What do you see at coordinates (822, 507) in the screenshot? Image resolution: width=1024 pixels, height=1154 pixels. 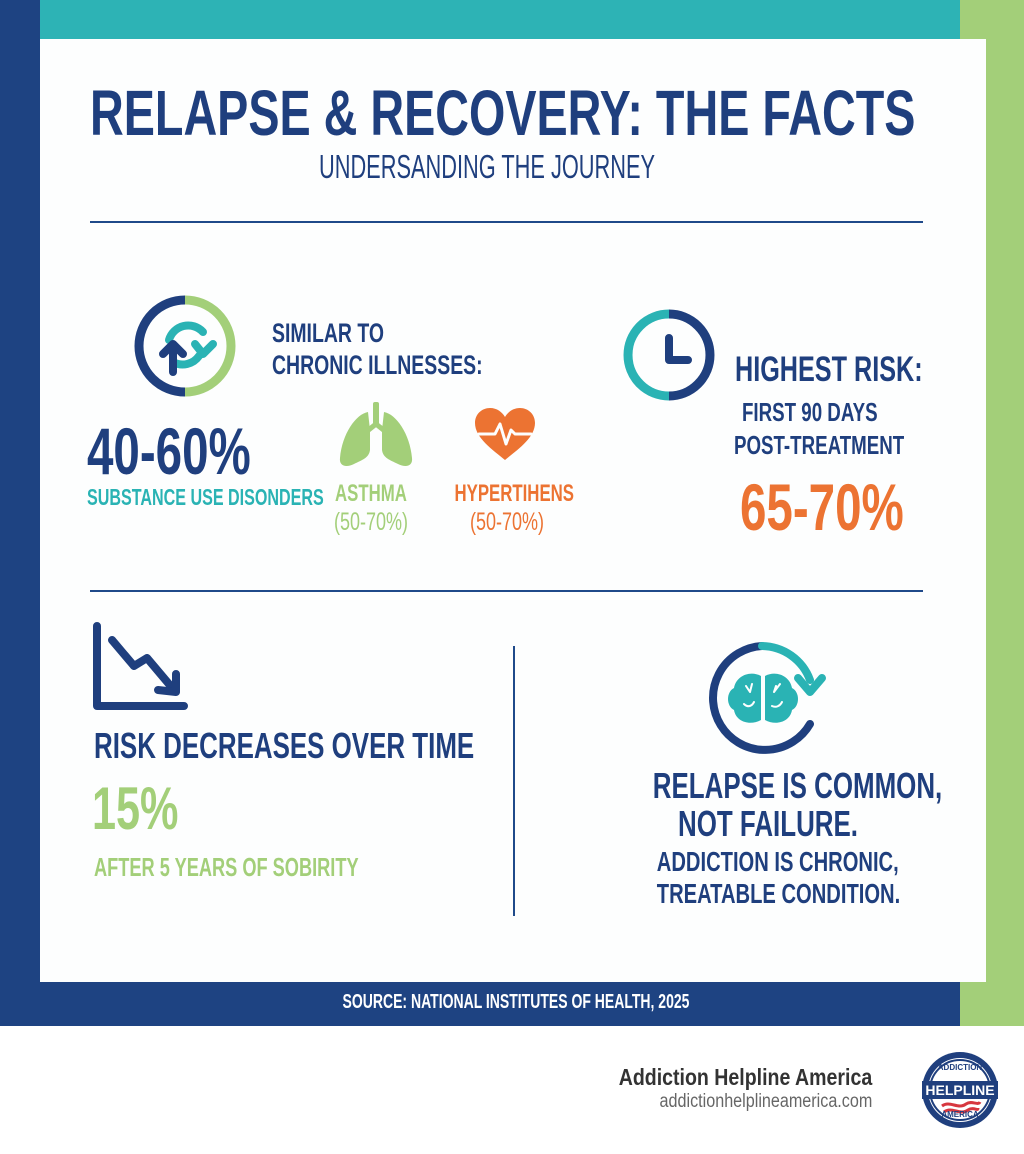 I see `risk-value: 65-70%` at bounding box center [822, 507].